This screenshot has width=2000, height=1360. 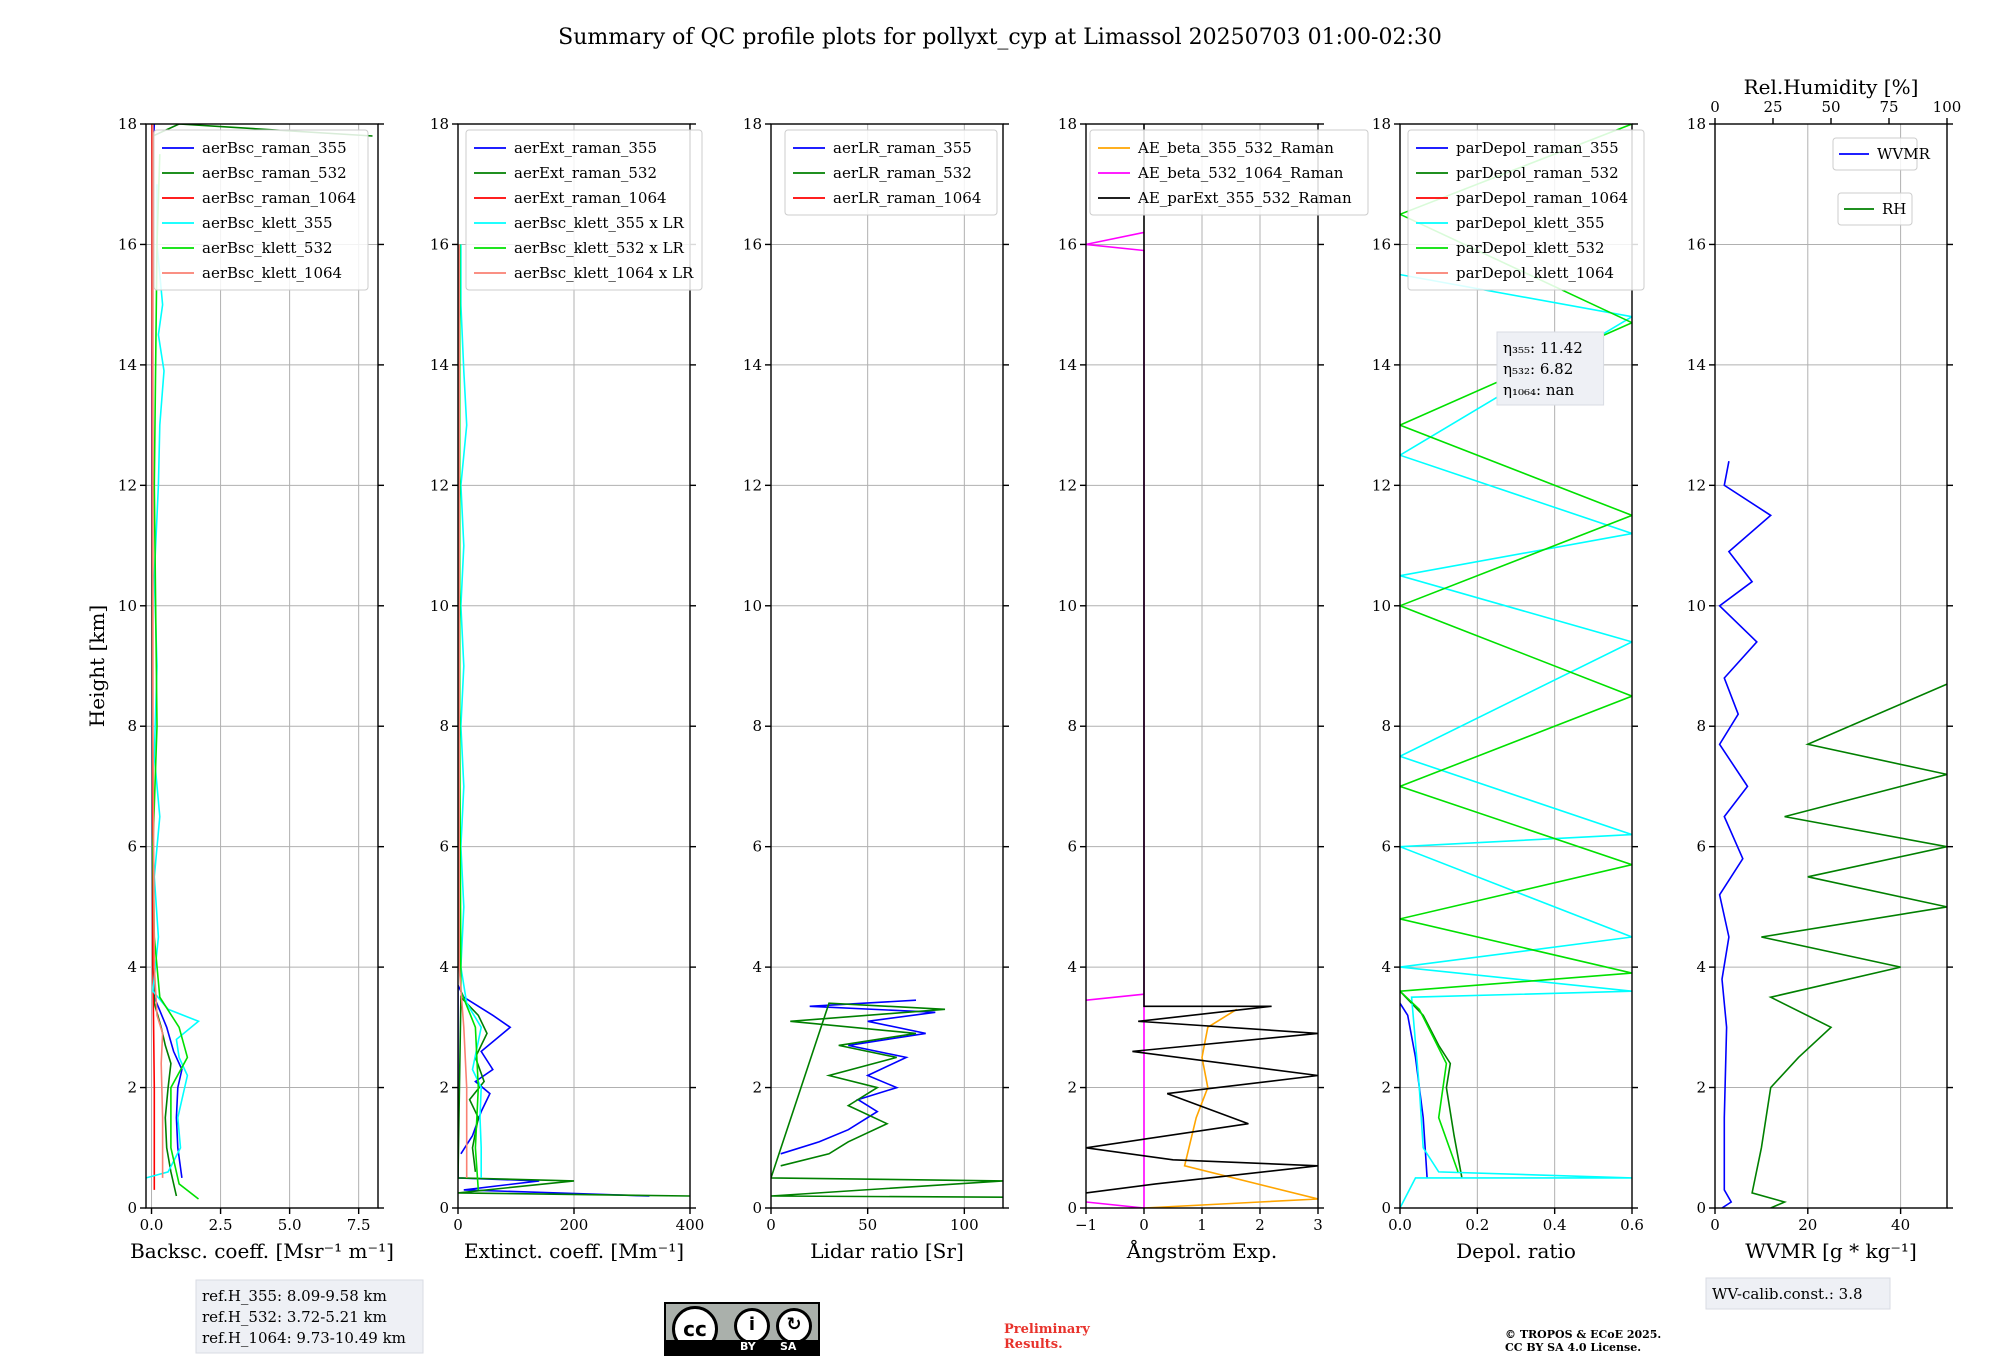 What do you see at coordinates (294, 1296) in the screenshot?
I see `info-box-line: ref.H_355: 8.09-9.58 km` at bounding box center [294, 1296].